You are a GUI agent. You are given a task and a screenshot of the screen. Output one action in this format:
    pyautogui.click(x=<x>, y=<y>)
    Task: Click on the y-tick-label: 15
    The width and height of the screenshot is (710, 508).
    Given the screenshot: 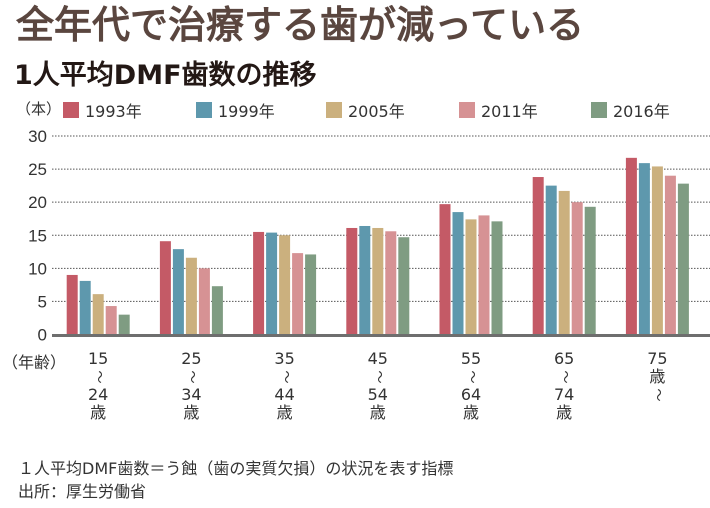 What is the action you would take?
    pyautogui.click(x=37, y=235)
    